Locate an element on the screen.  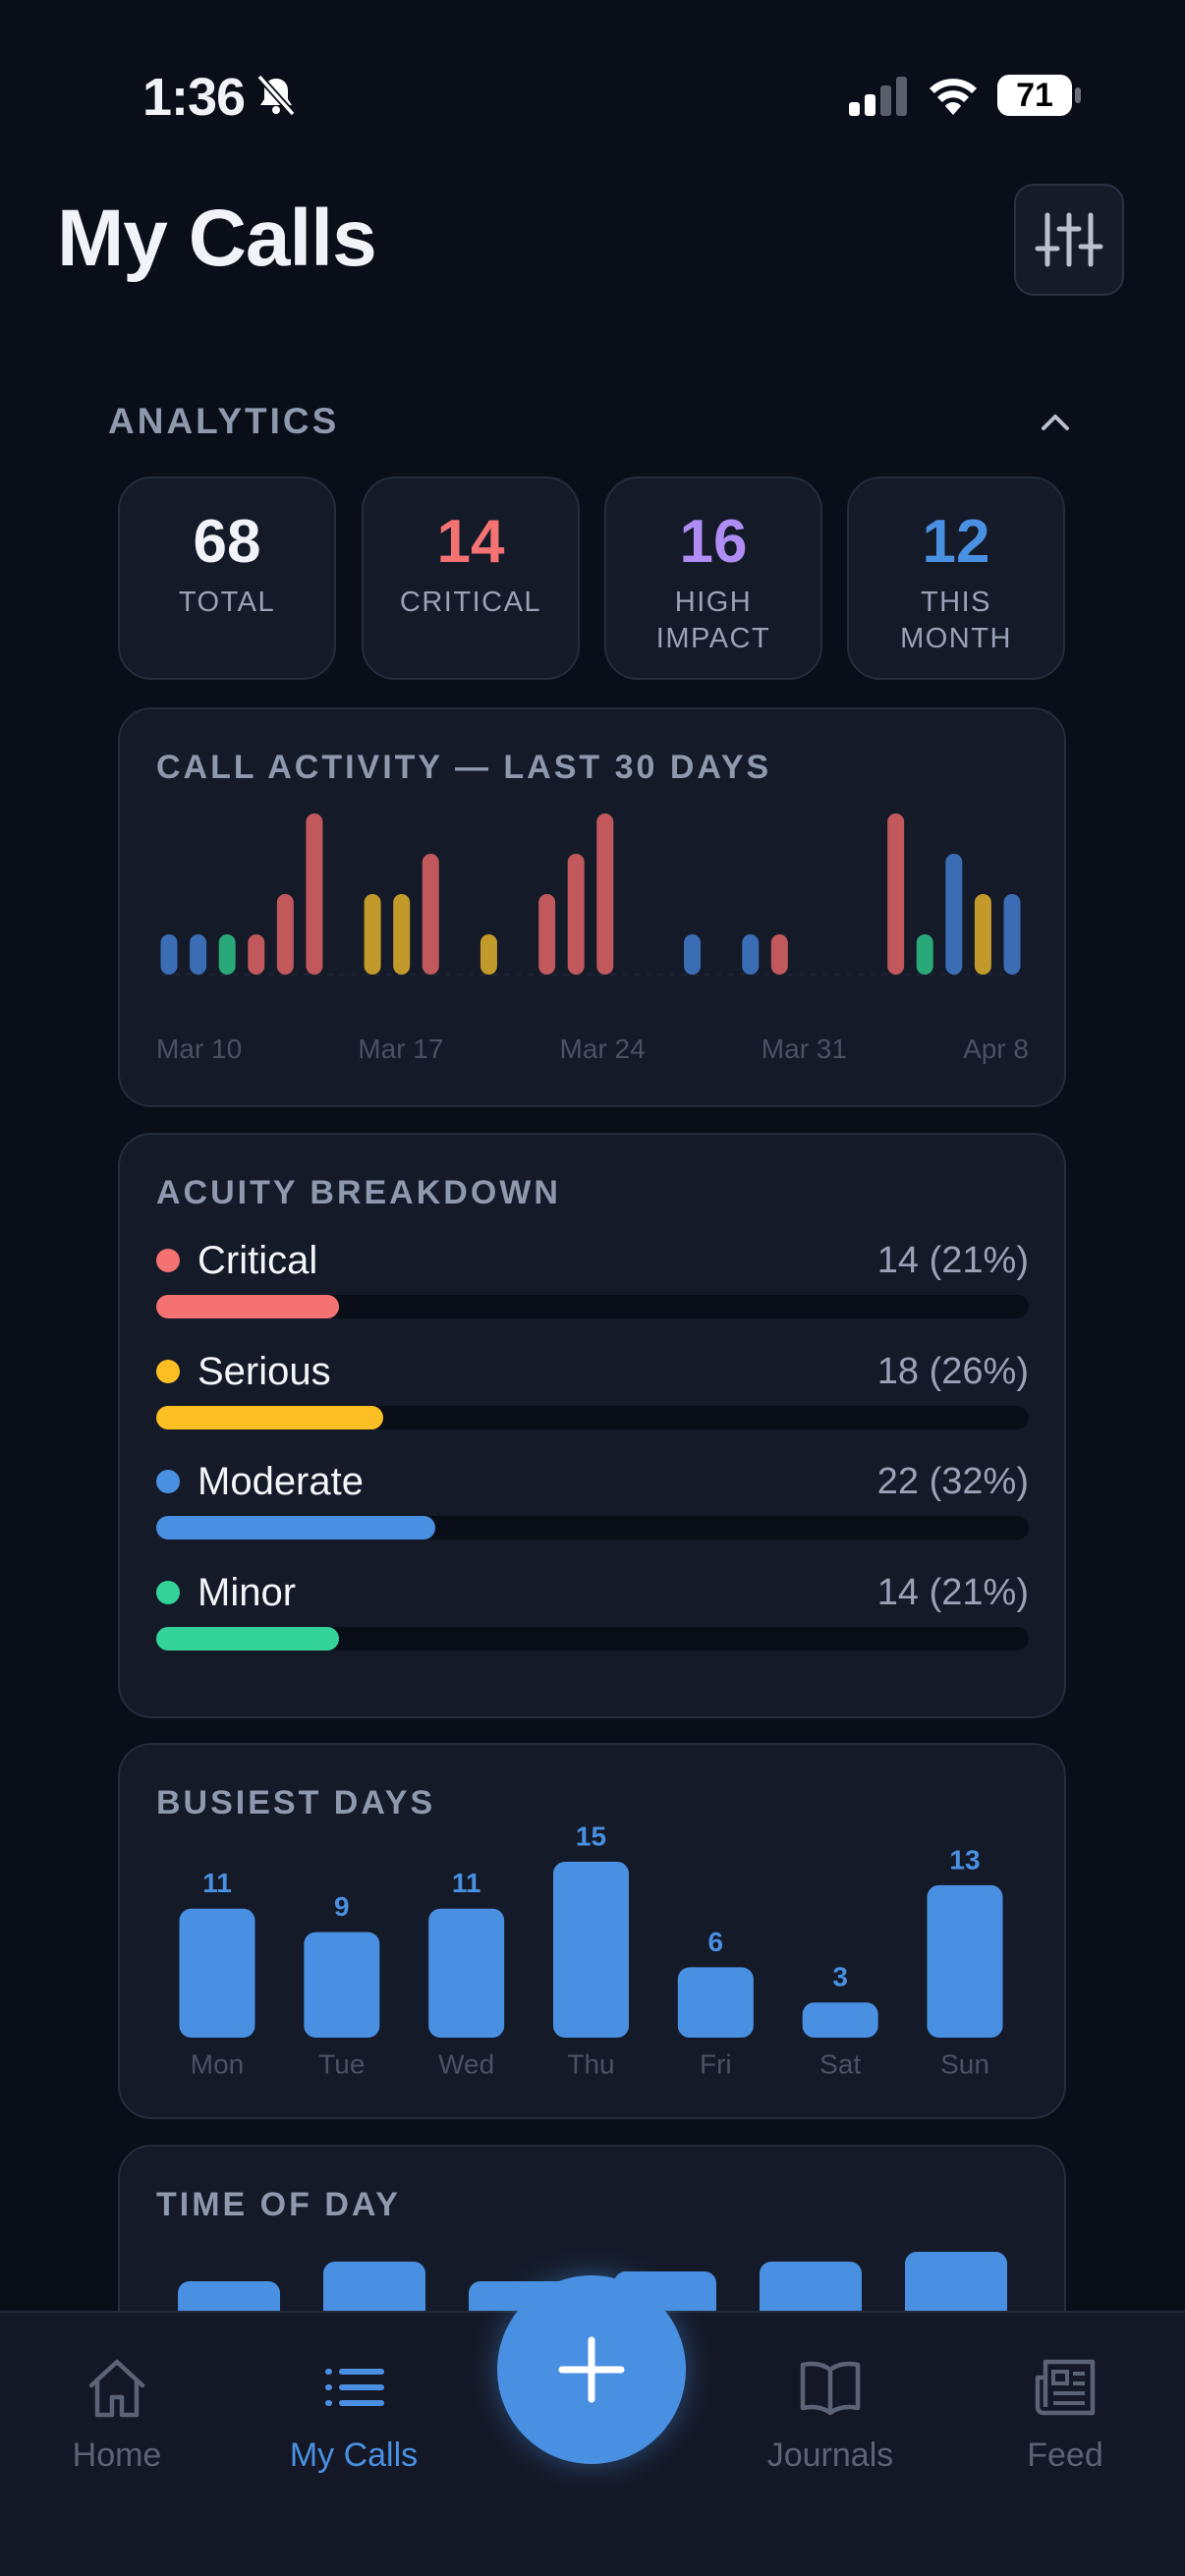
bar-value: 9 is located at coordinates (342, 1906).